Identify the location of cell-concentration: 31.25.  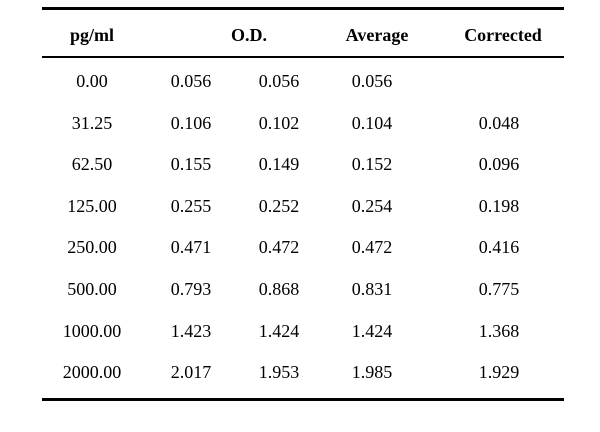
(92, 122).